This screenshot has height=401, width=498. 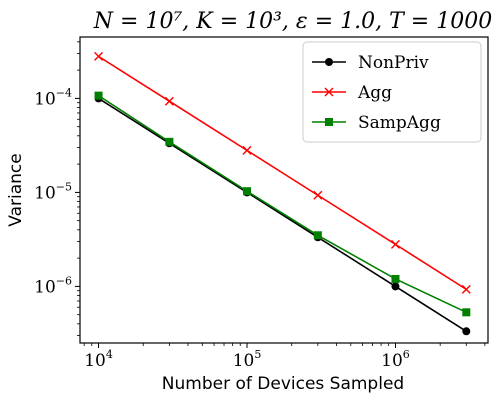 I want to click on legend-item-agg: Agg, so click(x=352, y=93).